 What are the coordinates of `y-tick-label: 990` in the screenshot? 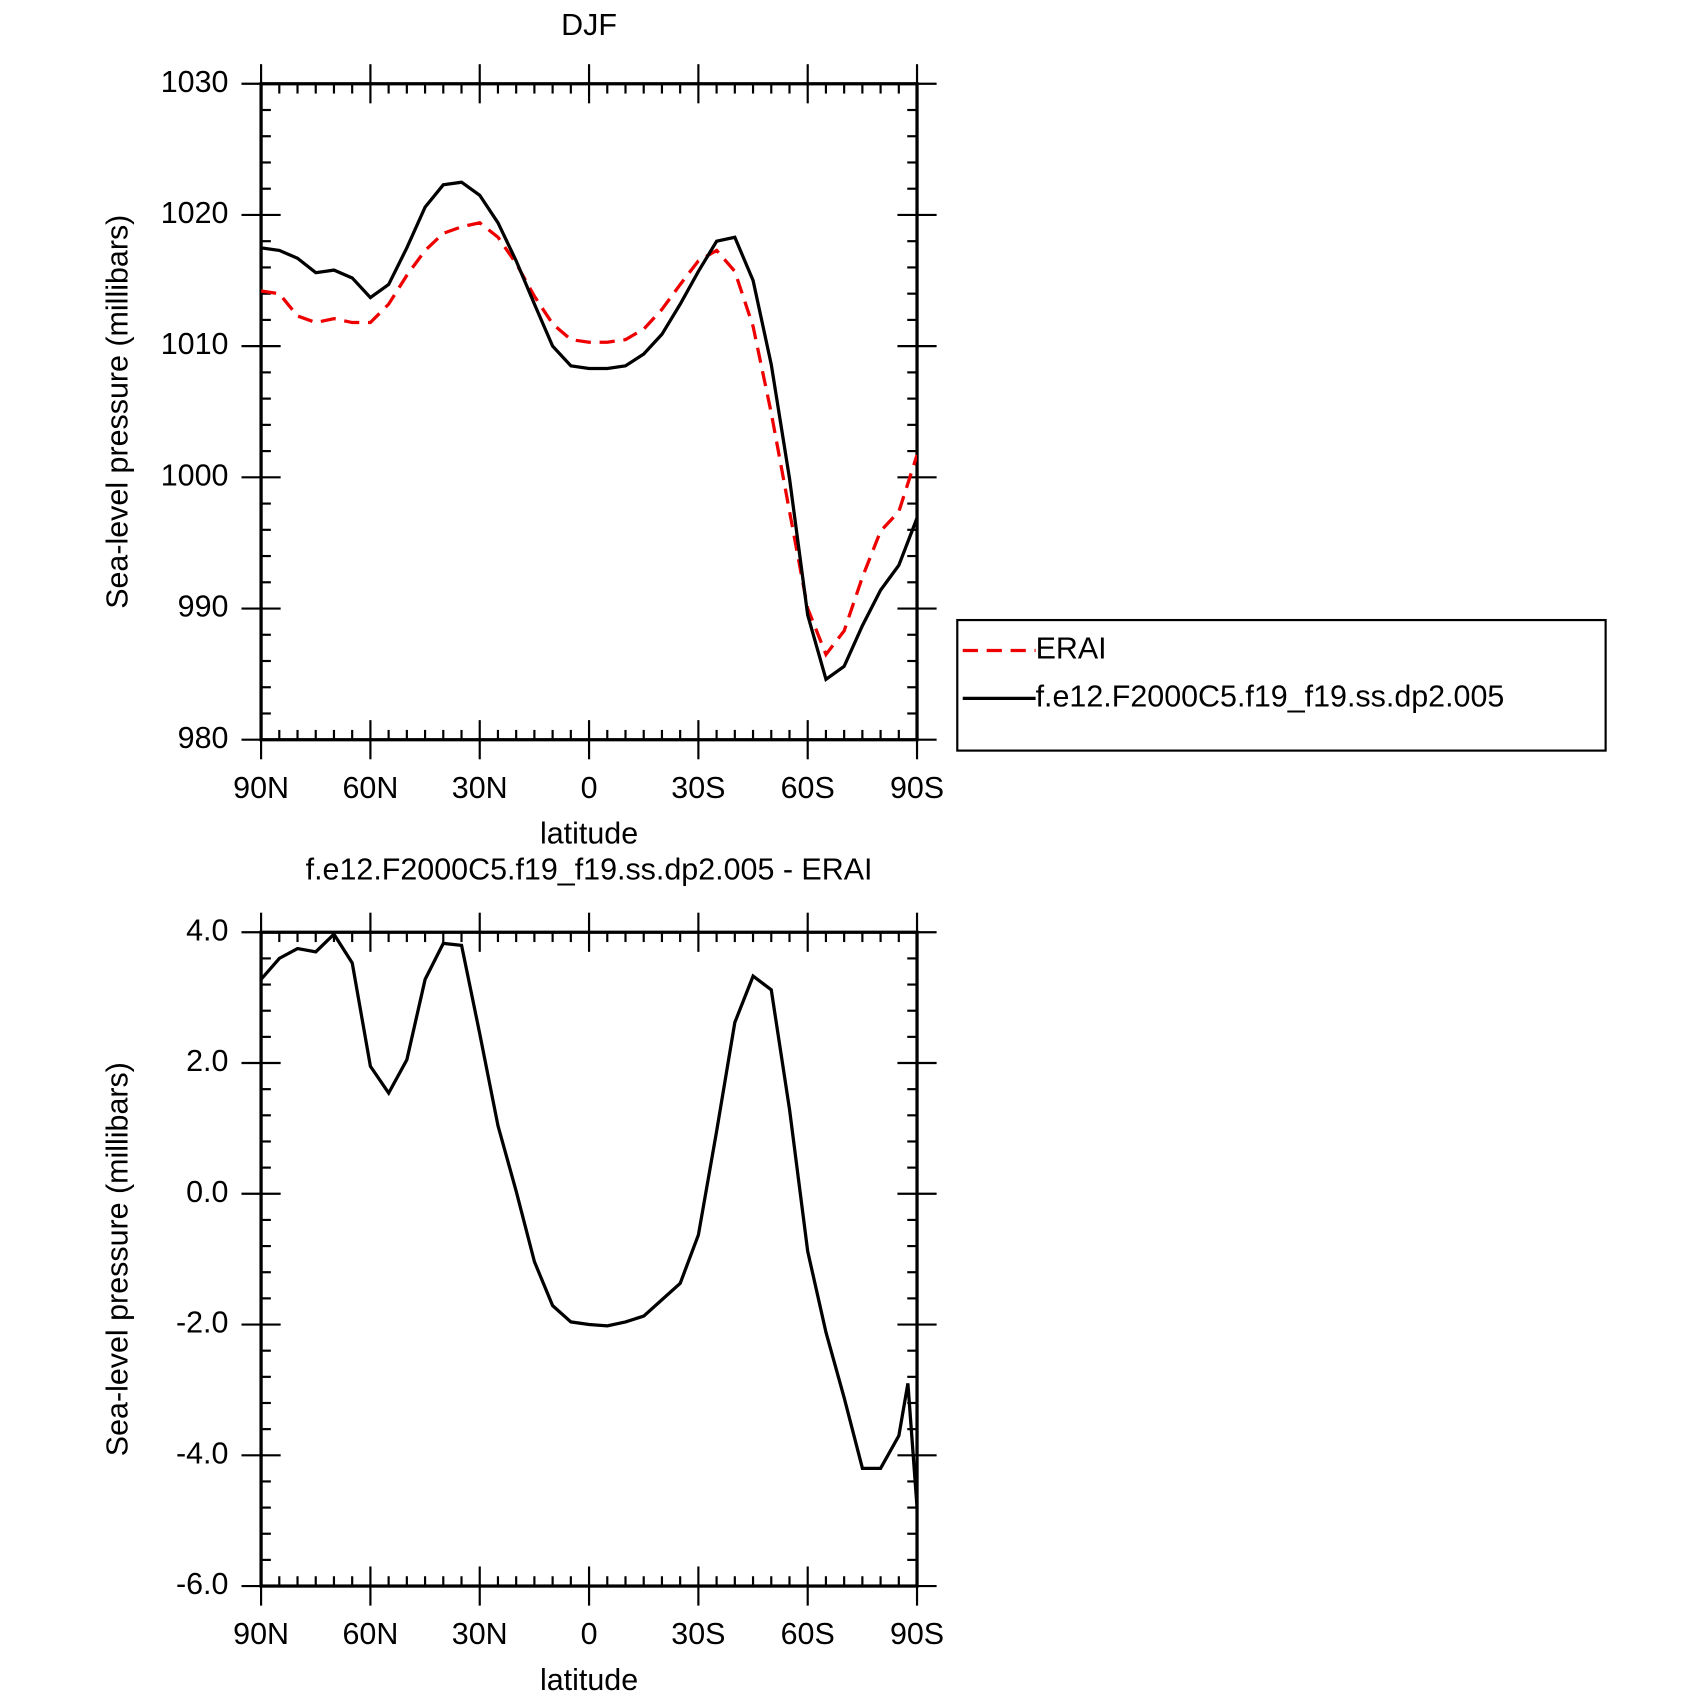 It's located at (203, 607).